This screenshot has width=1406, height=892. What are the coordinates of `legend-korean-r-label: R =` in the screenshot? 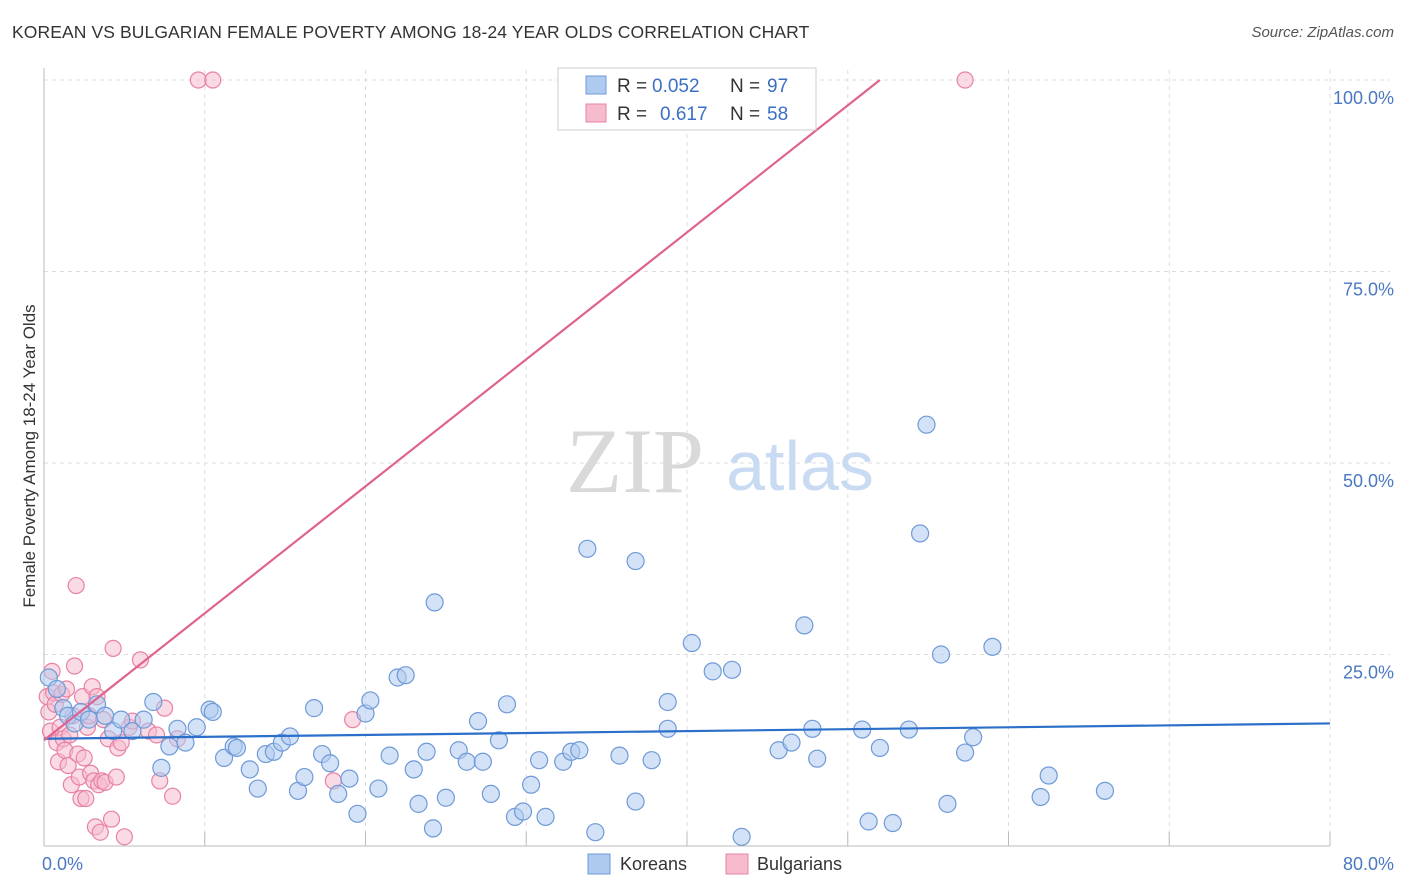 It's located at (632, 86).